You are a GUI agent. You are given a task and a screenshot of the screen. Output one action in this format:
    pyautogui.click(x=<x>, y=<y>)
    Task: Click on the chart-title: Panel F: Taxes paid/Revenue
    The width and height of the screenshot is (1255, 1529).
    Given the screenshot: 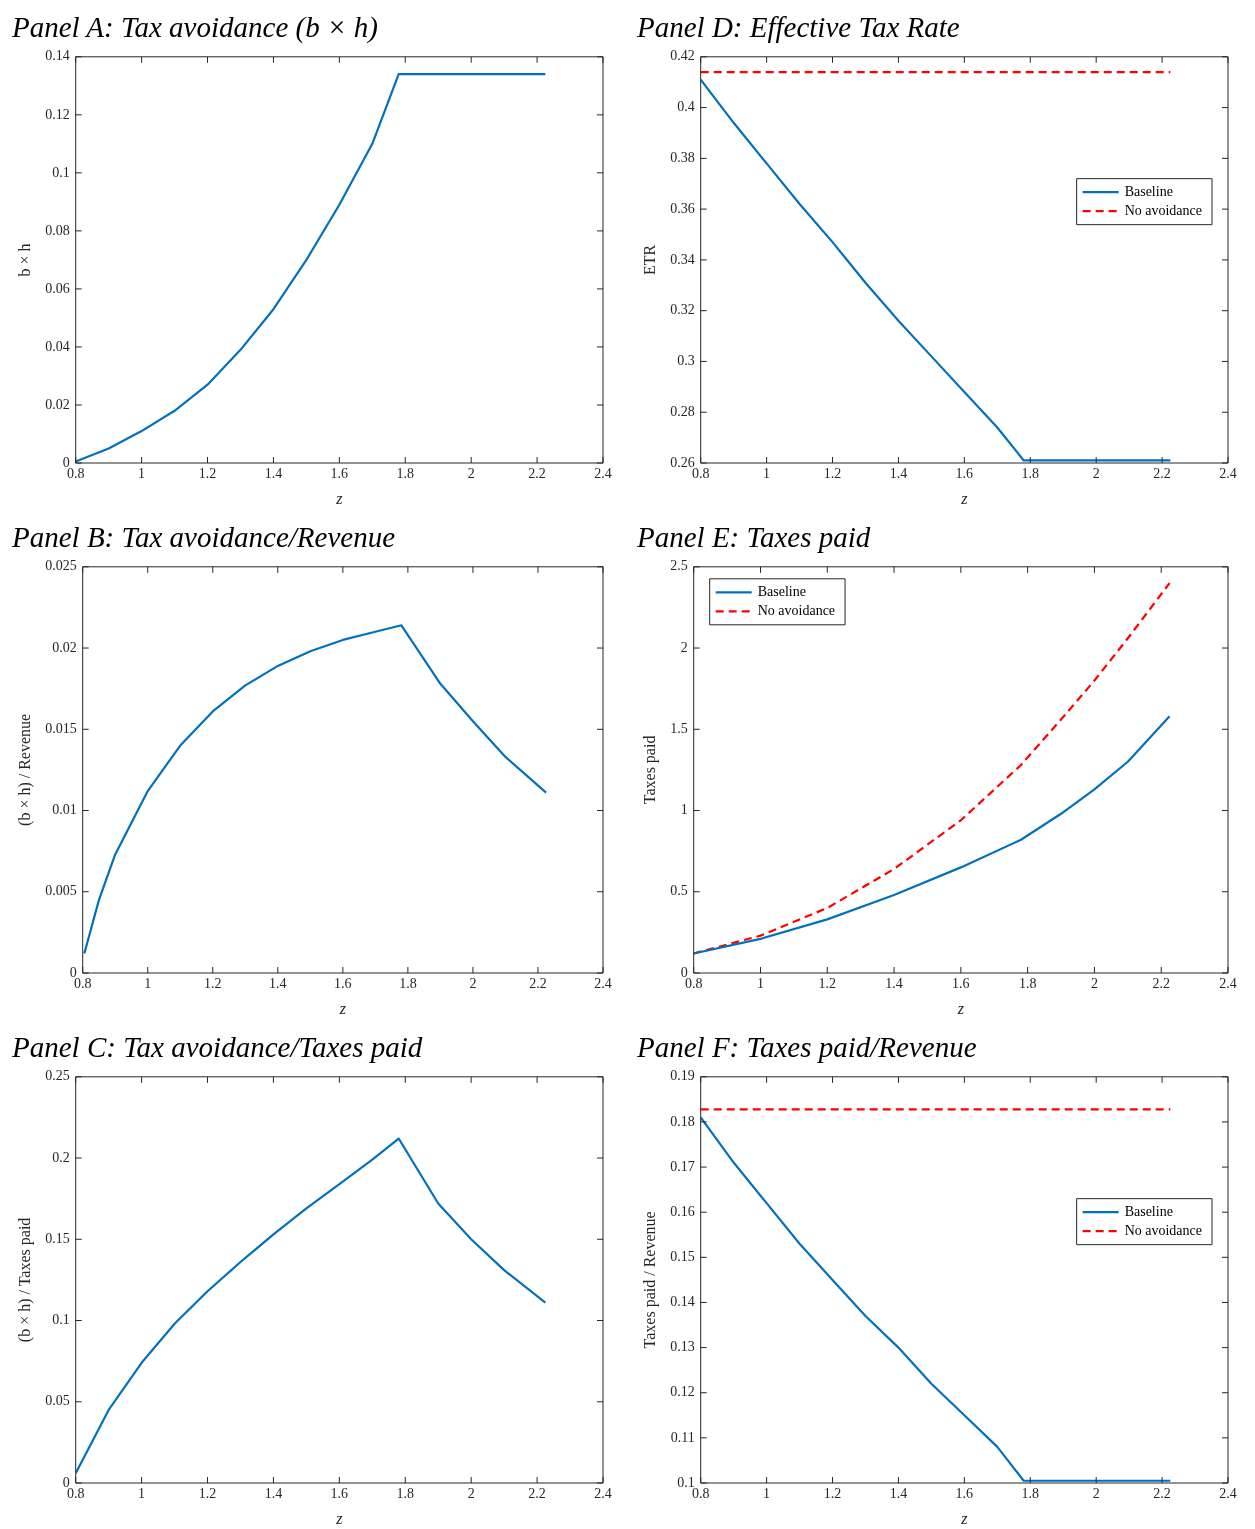 What is the action you would take?
    pyautogui.click(x=806, y=1047)
    